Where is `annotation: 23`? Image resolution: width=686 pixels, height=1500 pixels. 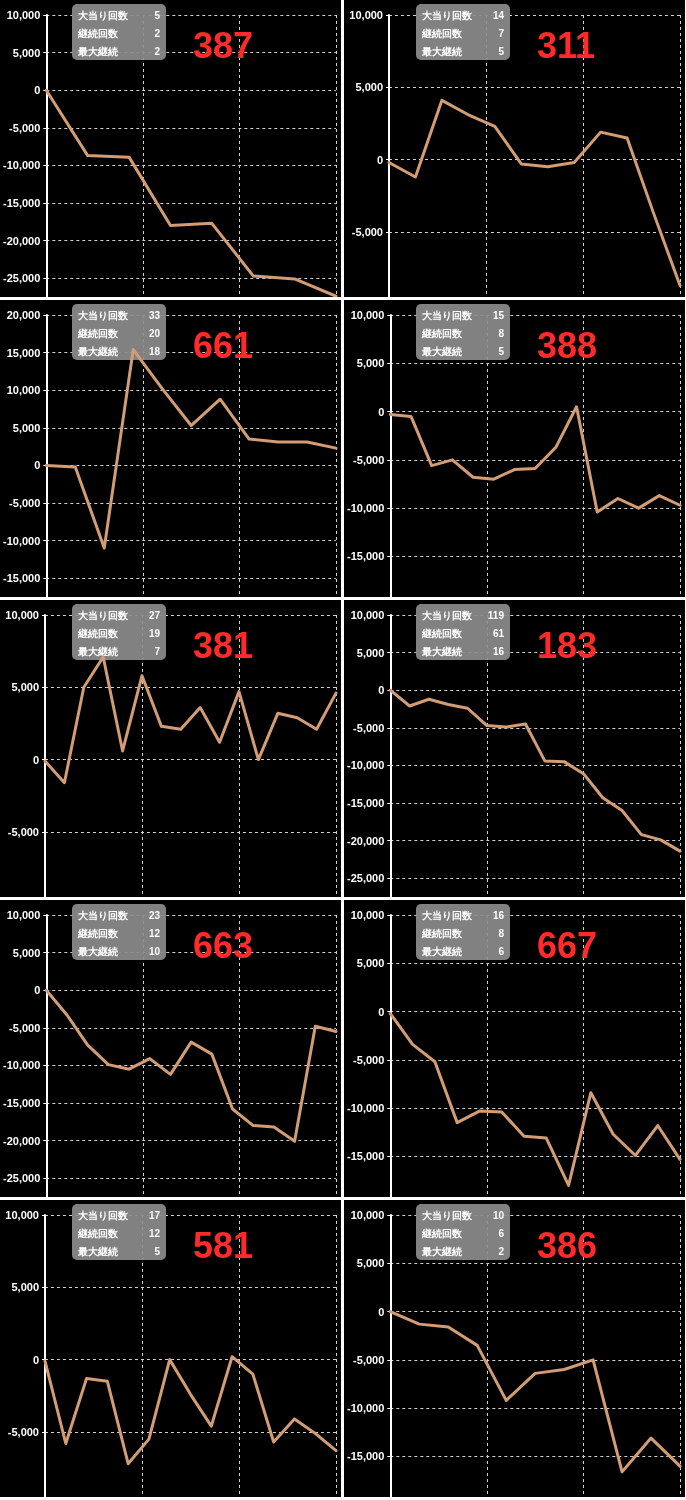
annotation: 23 is located at coordinates (154, 915).